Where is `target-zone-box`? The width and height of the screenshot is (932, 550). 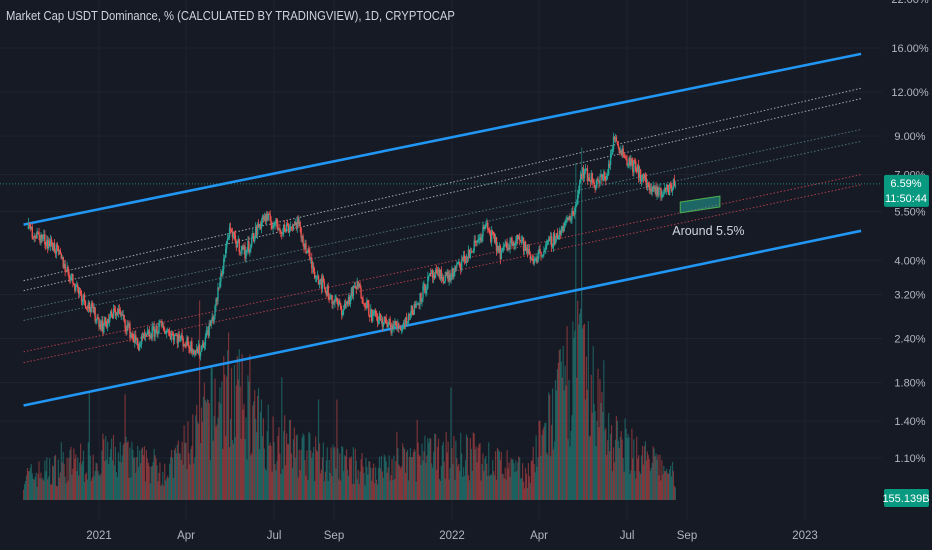
target-zone-box is located at coordinates (700, 204).